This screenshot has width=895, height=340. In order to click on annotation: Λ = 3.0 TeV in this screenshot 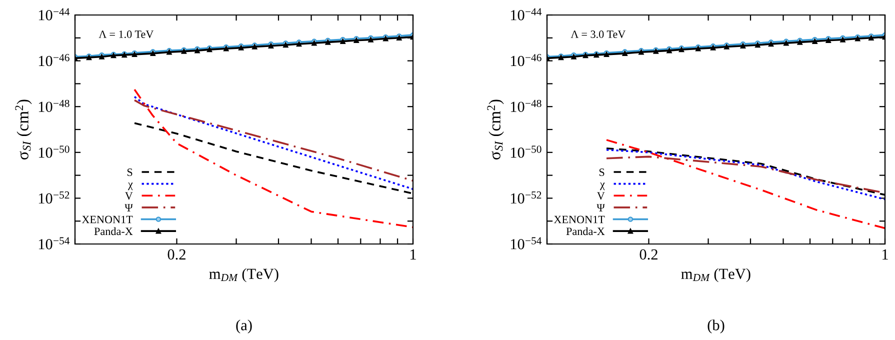, I will do `click(598, 34)`.